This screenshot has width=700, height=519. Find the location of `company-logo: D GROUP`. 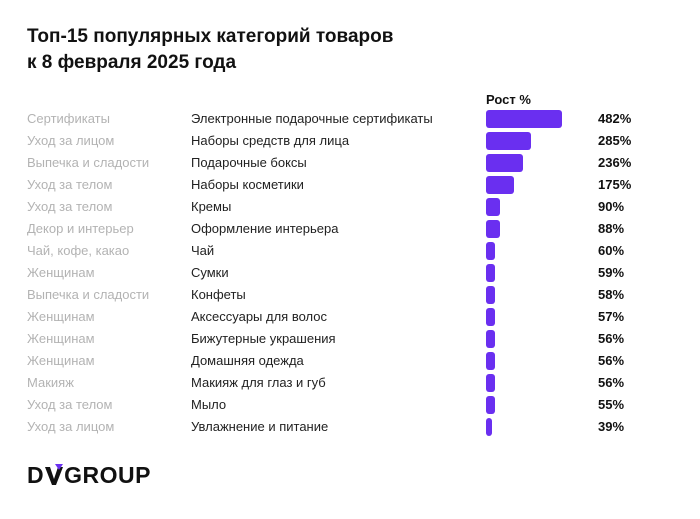

company-logo: D GROUP is located at coordinates (89, 475).